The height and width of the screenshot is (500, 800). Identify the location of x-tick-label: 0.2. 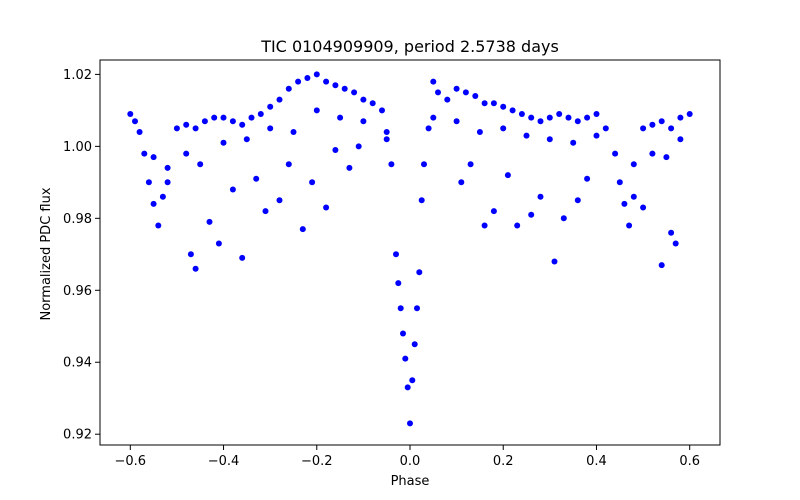
(503, 461).